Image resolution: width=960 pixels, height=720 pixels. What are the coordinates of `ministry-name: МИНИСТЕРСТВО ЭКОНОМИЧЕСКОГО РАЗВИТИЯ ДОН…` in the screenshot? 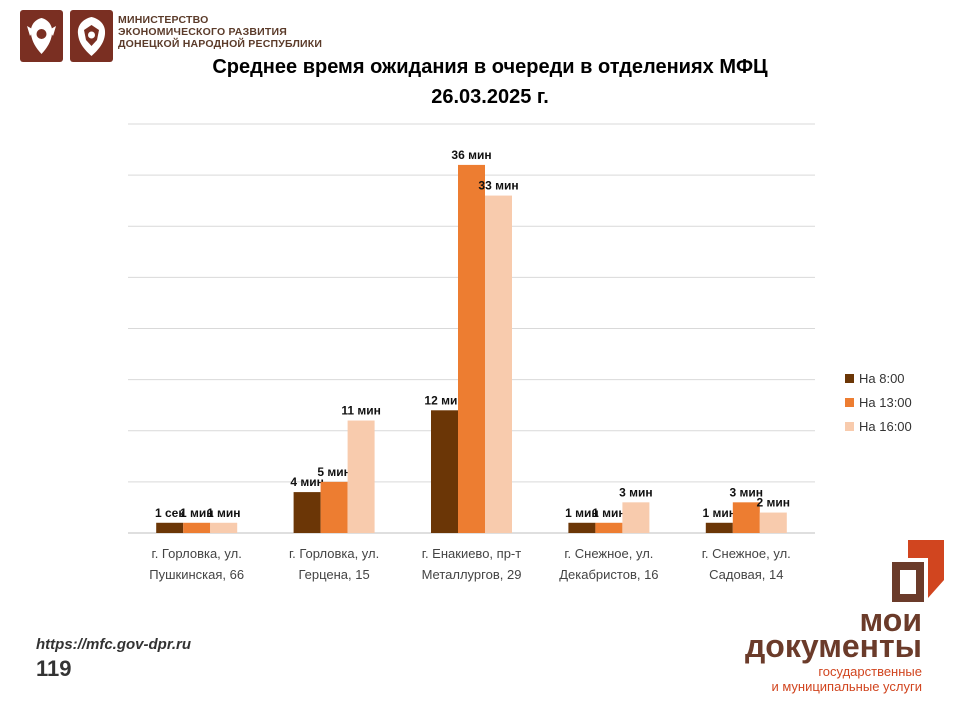 It's located at (248, 32).